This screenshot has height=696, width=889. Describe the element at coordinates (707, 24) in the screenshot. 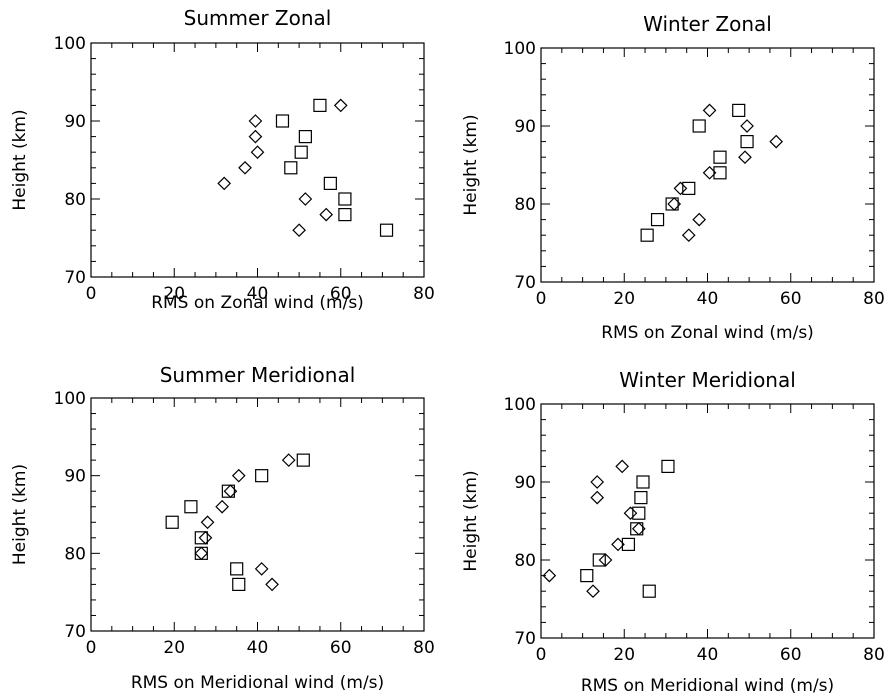

I see `chart-title: Winter Zonal` at that location.